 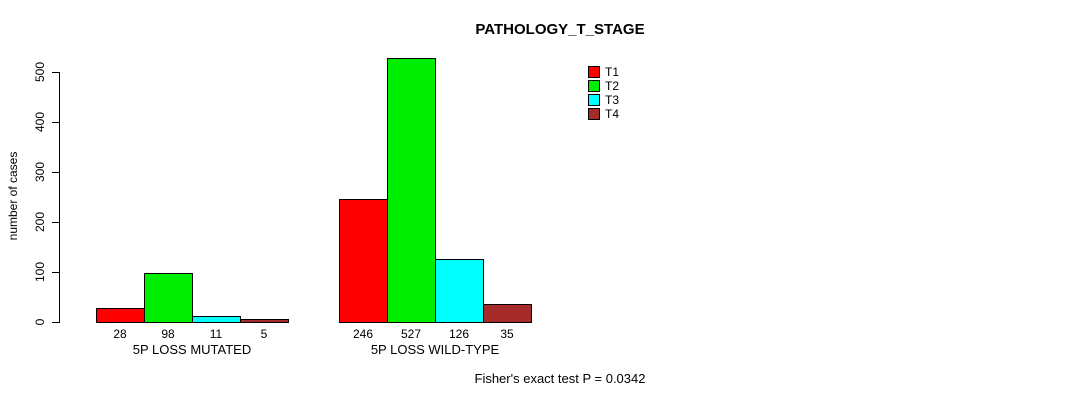 What do you see at coordinates (264, 334) in the screenshot?
I see `bar-value-label: 5` at bounding box center [264, 334].